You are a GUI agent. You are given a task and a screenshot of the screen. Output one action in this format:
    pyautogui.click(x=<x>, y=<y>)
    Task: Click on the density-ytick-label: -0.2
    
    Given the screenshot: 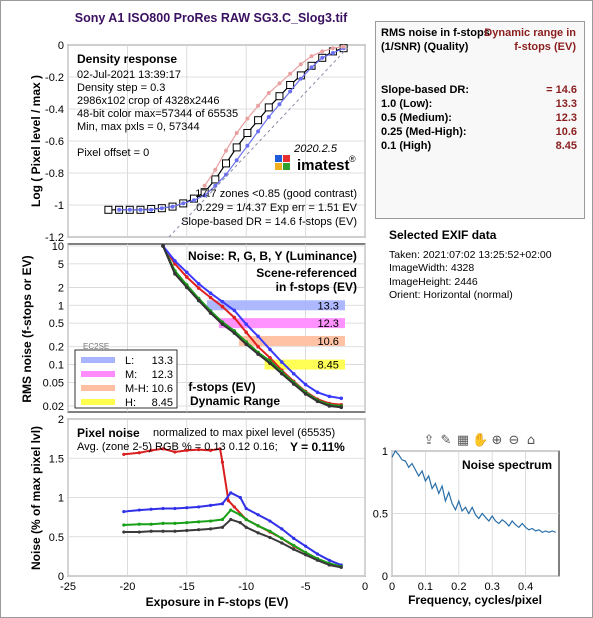 What is the action you would take?
    pyautogui.click(x=54, y=78)
    